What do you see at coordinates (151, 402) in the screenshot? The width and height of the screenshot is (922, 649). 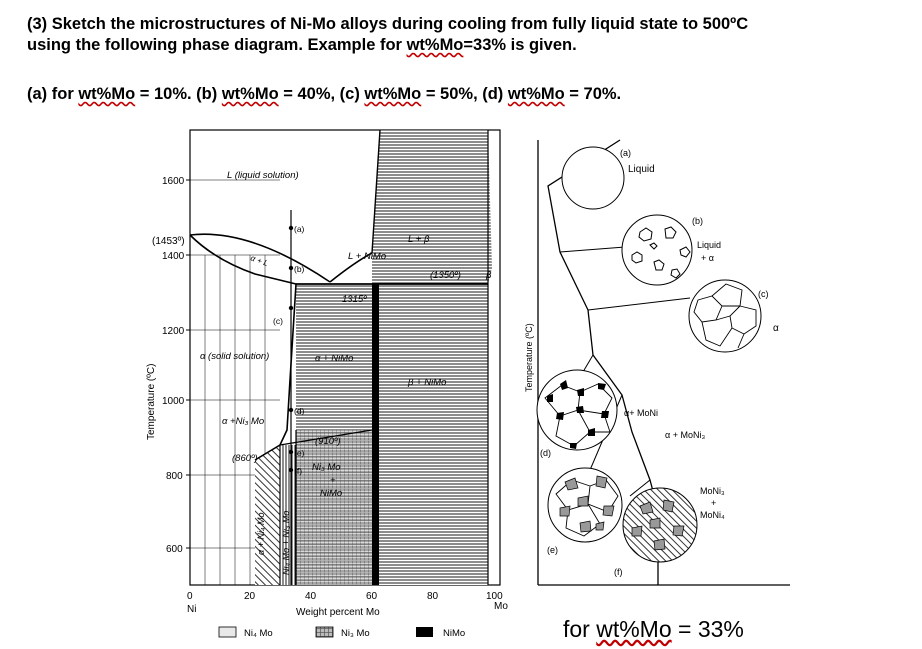 I see `pd-y-axis-label: Temperature (ºC)` at bounding box center [151, 402].